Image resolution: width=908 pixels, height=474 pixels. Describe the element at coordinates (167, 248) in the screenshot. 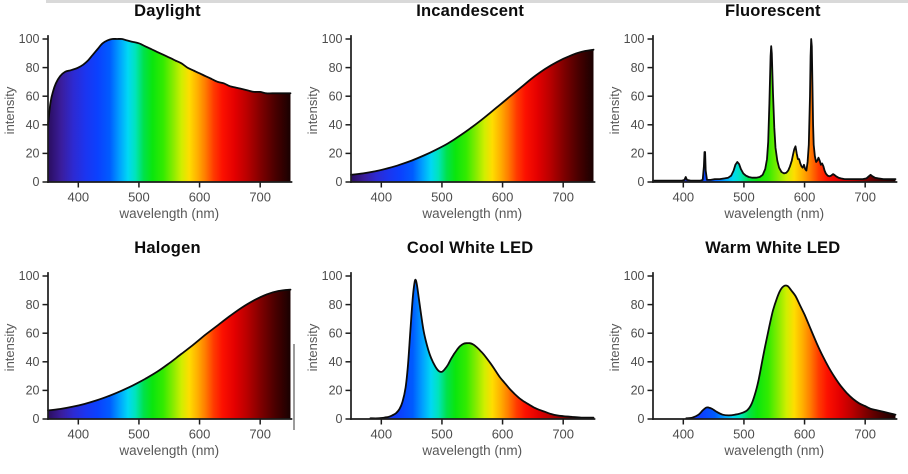

I see `chart-title-halogen: Halogen` at that location.